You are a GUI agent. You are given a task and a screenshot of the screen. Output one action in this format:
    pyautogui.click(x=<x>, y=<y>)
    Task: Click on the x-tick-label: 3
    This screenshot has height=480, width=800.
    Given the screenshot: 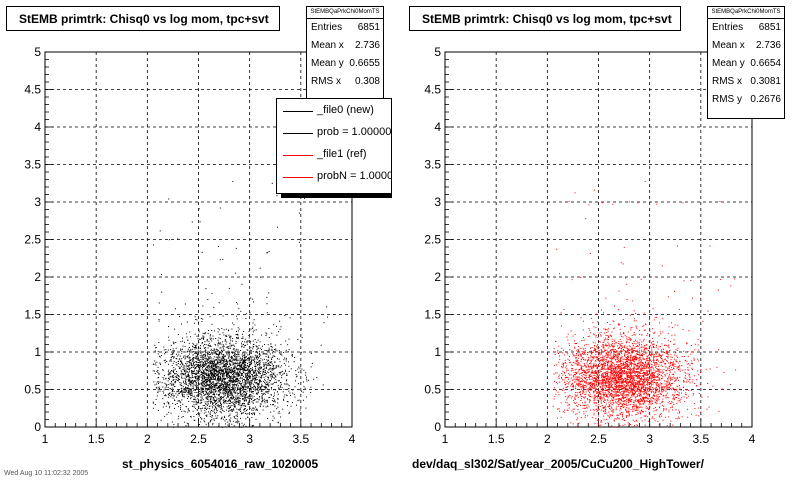 What is the action you would take?
    pyautogui.click(x=649, y=439)
    